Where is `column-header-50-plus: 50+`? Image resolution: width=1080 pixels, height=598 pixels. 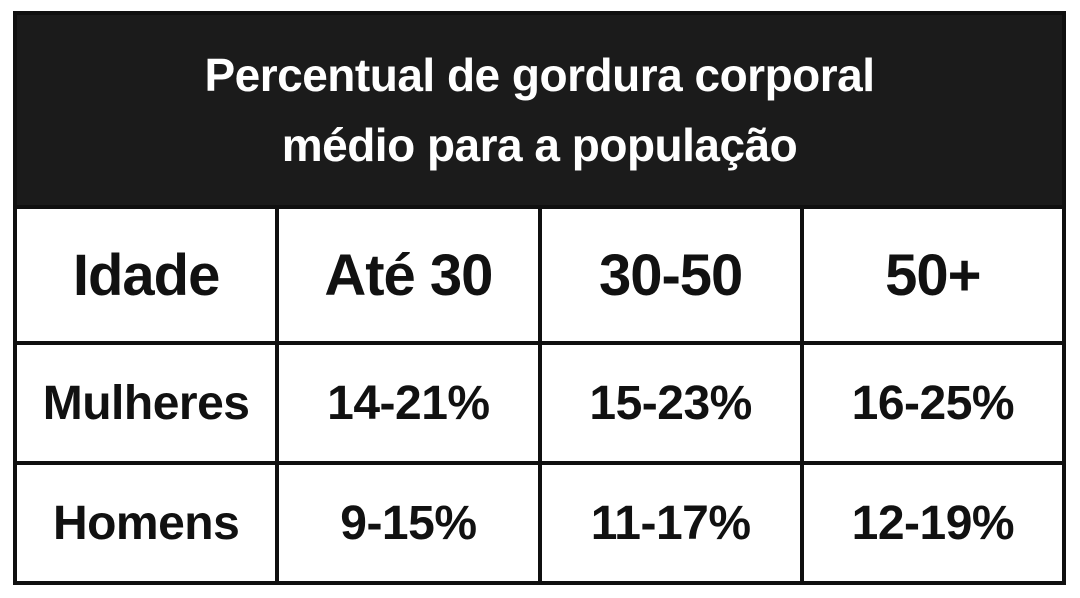
column-header-50-plus: 50+ is located at coordinates (933, 275).